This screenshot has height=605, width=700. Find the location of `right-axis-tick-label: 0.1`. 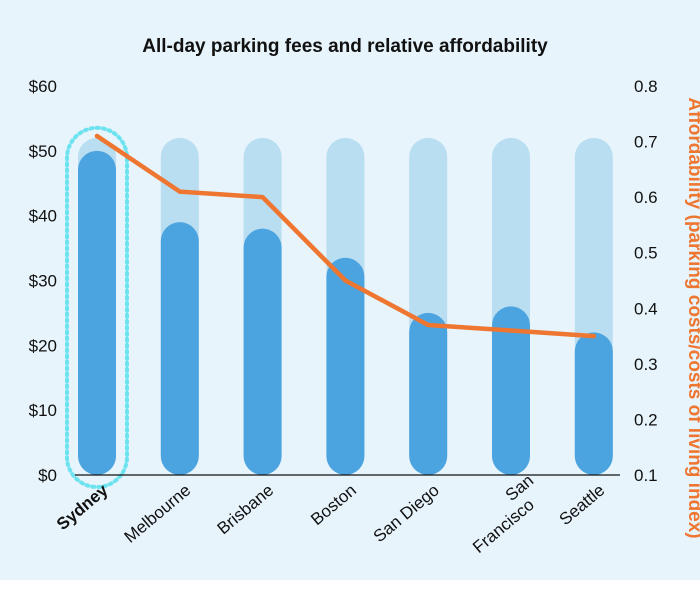

right-axis-tick-label: 0.1 is located at coordinates (646, 475).